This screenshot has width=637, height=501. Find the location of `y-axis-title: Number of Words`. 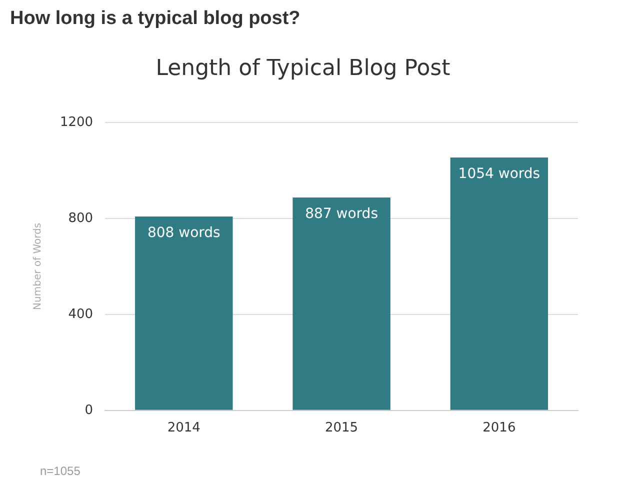

y-axis-title: Number of Words is located at coordinates (38, 266).